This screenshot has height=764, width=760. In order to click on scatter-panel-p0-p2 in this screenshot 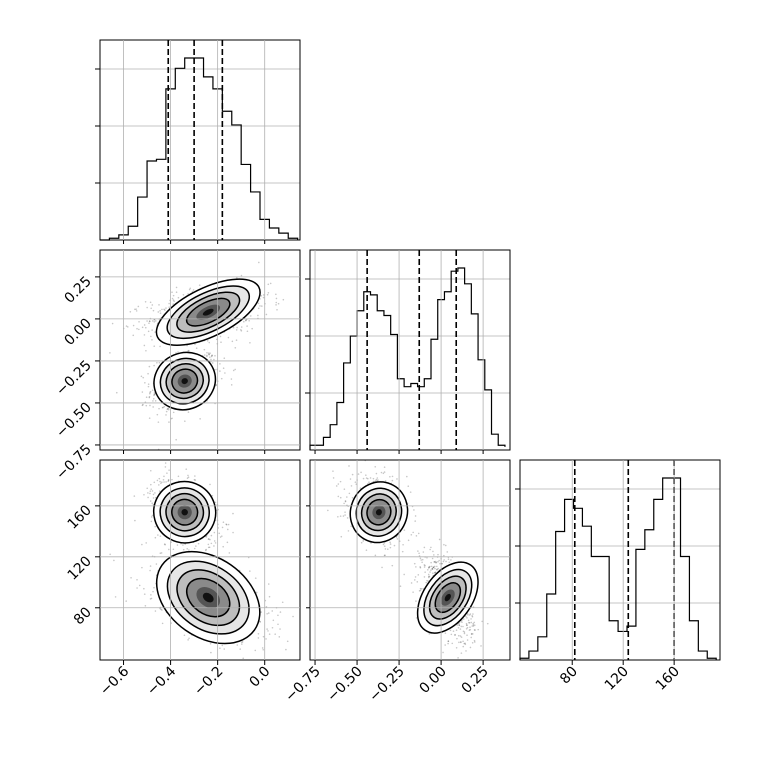, I will do `click(200, 560)`.